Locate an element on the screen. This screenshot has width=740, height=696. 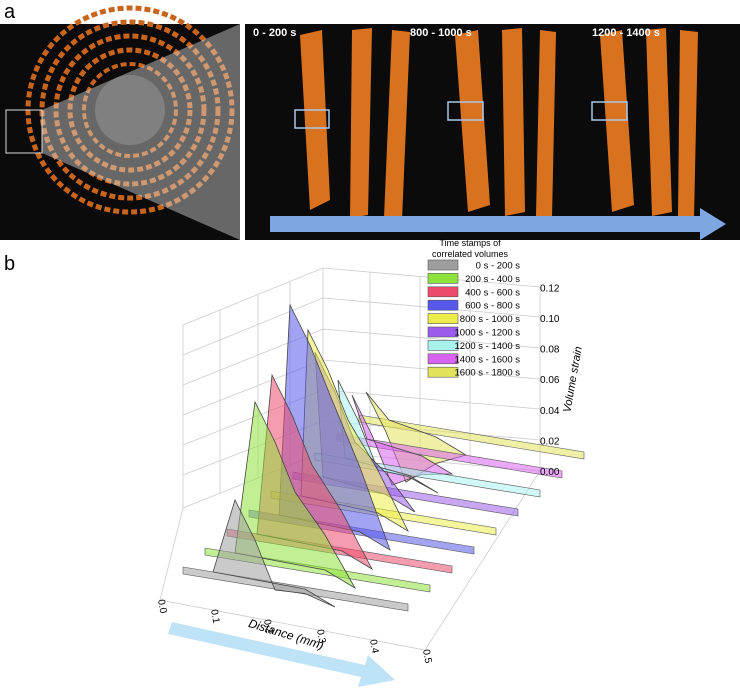
legend-label: 0 s - 200 s is located at coordinates (498, 266).